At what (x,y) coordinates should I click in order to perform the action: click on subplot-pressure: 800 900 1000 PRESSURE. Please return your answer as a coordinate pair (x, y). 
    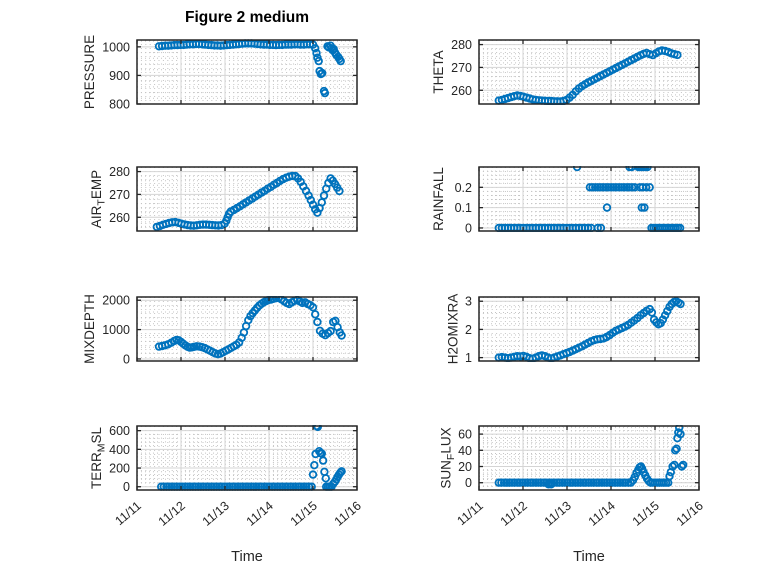
    Looking at the image, I should click on (220, 73).